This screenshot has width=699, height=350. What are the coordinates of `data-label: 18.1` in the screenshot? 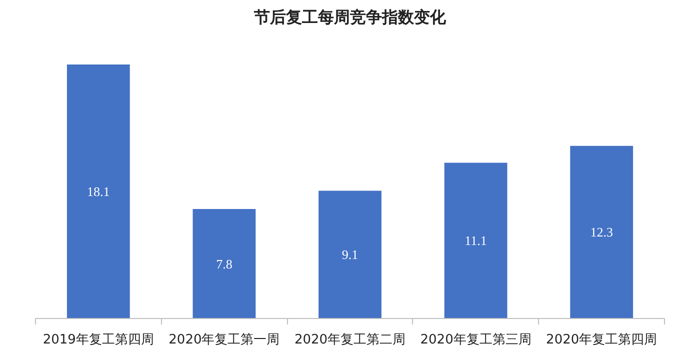 It's located at (98, 192).